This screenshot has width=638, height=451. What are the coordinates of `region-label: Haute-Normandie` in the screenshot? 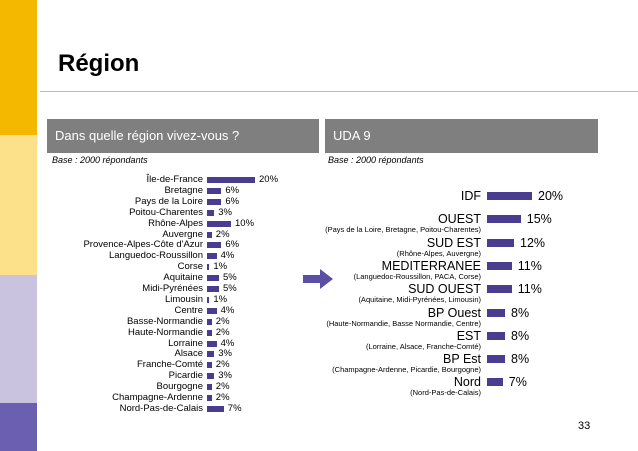 It's located at (165, 332).